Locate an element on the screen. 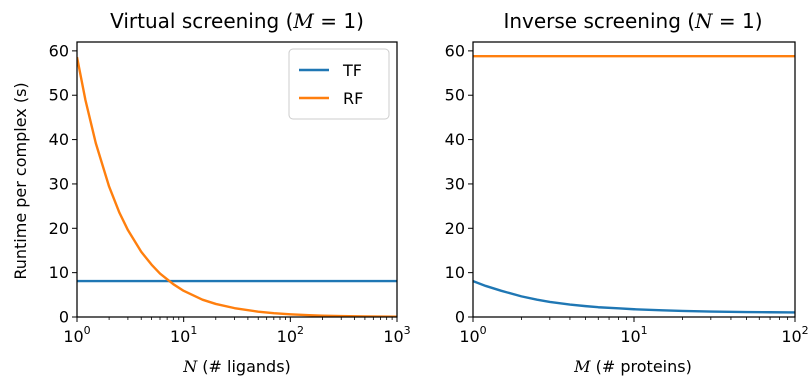  y-axis-label: Runtime per complex (s) is located at coordinates (20, 180).